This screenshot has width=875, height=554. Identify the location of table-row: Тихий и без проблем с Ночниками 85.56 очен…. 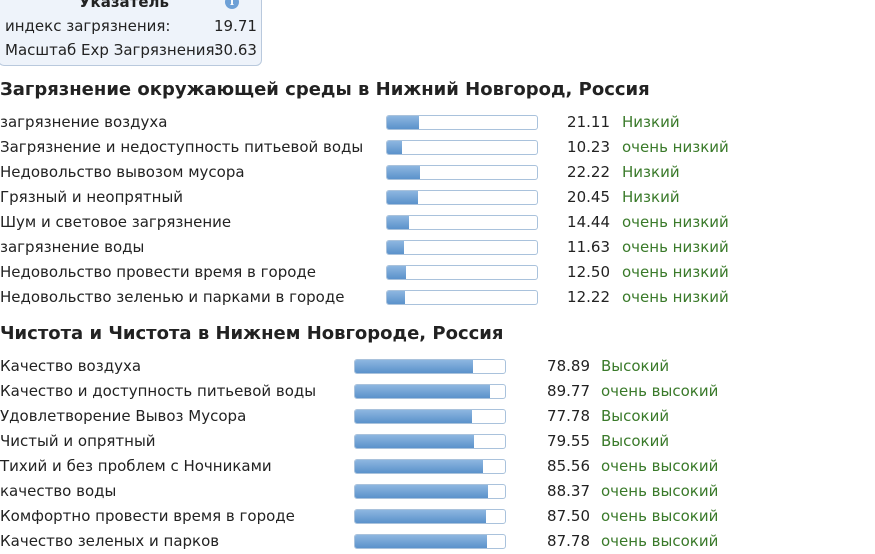
(437, 468).